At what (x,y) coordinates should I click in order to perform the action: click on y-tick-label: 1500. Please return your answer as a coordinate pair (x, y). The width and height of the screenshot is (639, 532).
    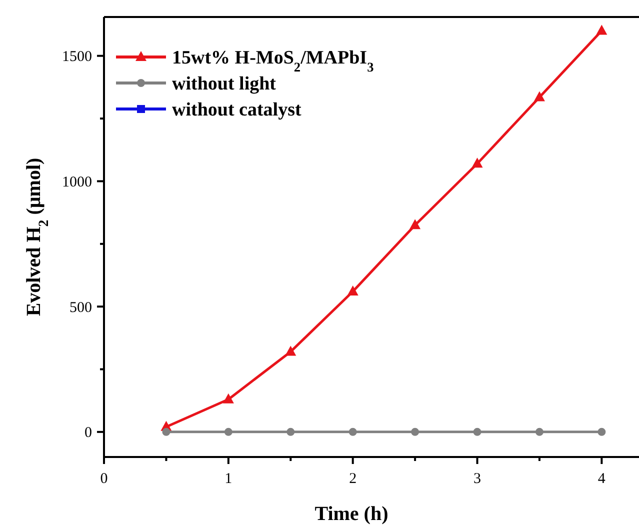
    Looking at the image, I should click on (77, 57).